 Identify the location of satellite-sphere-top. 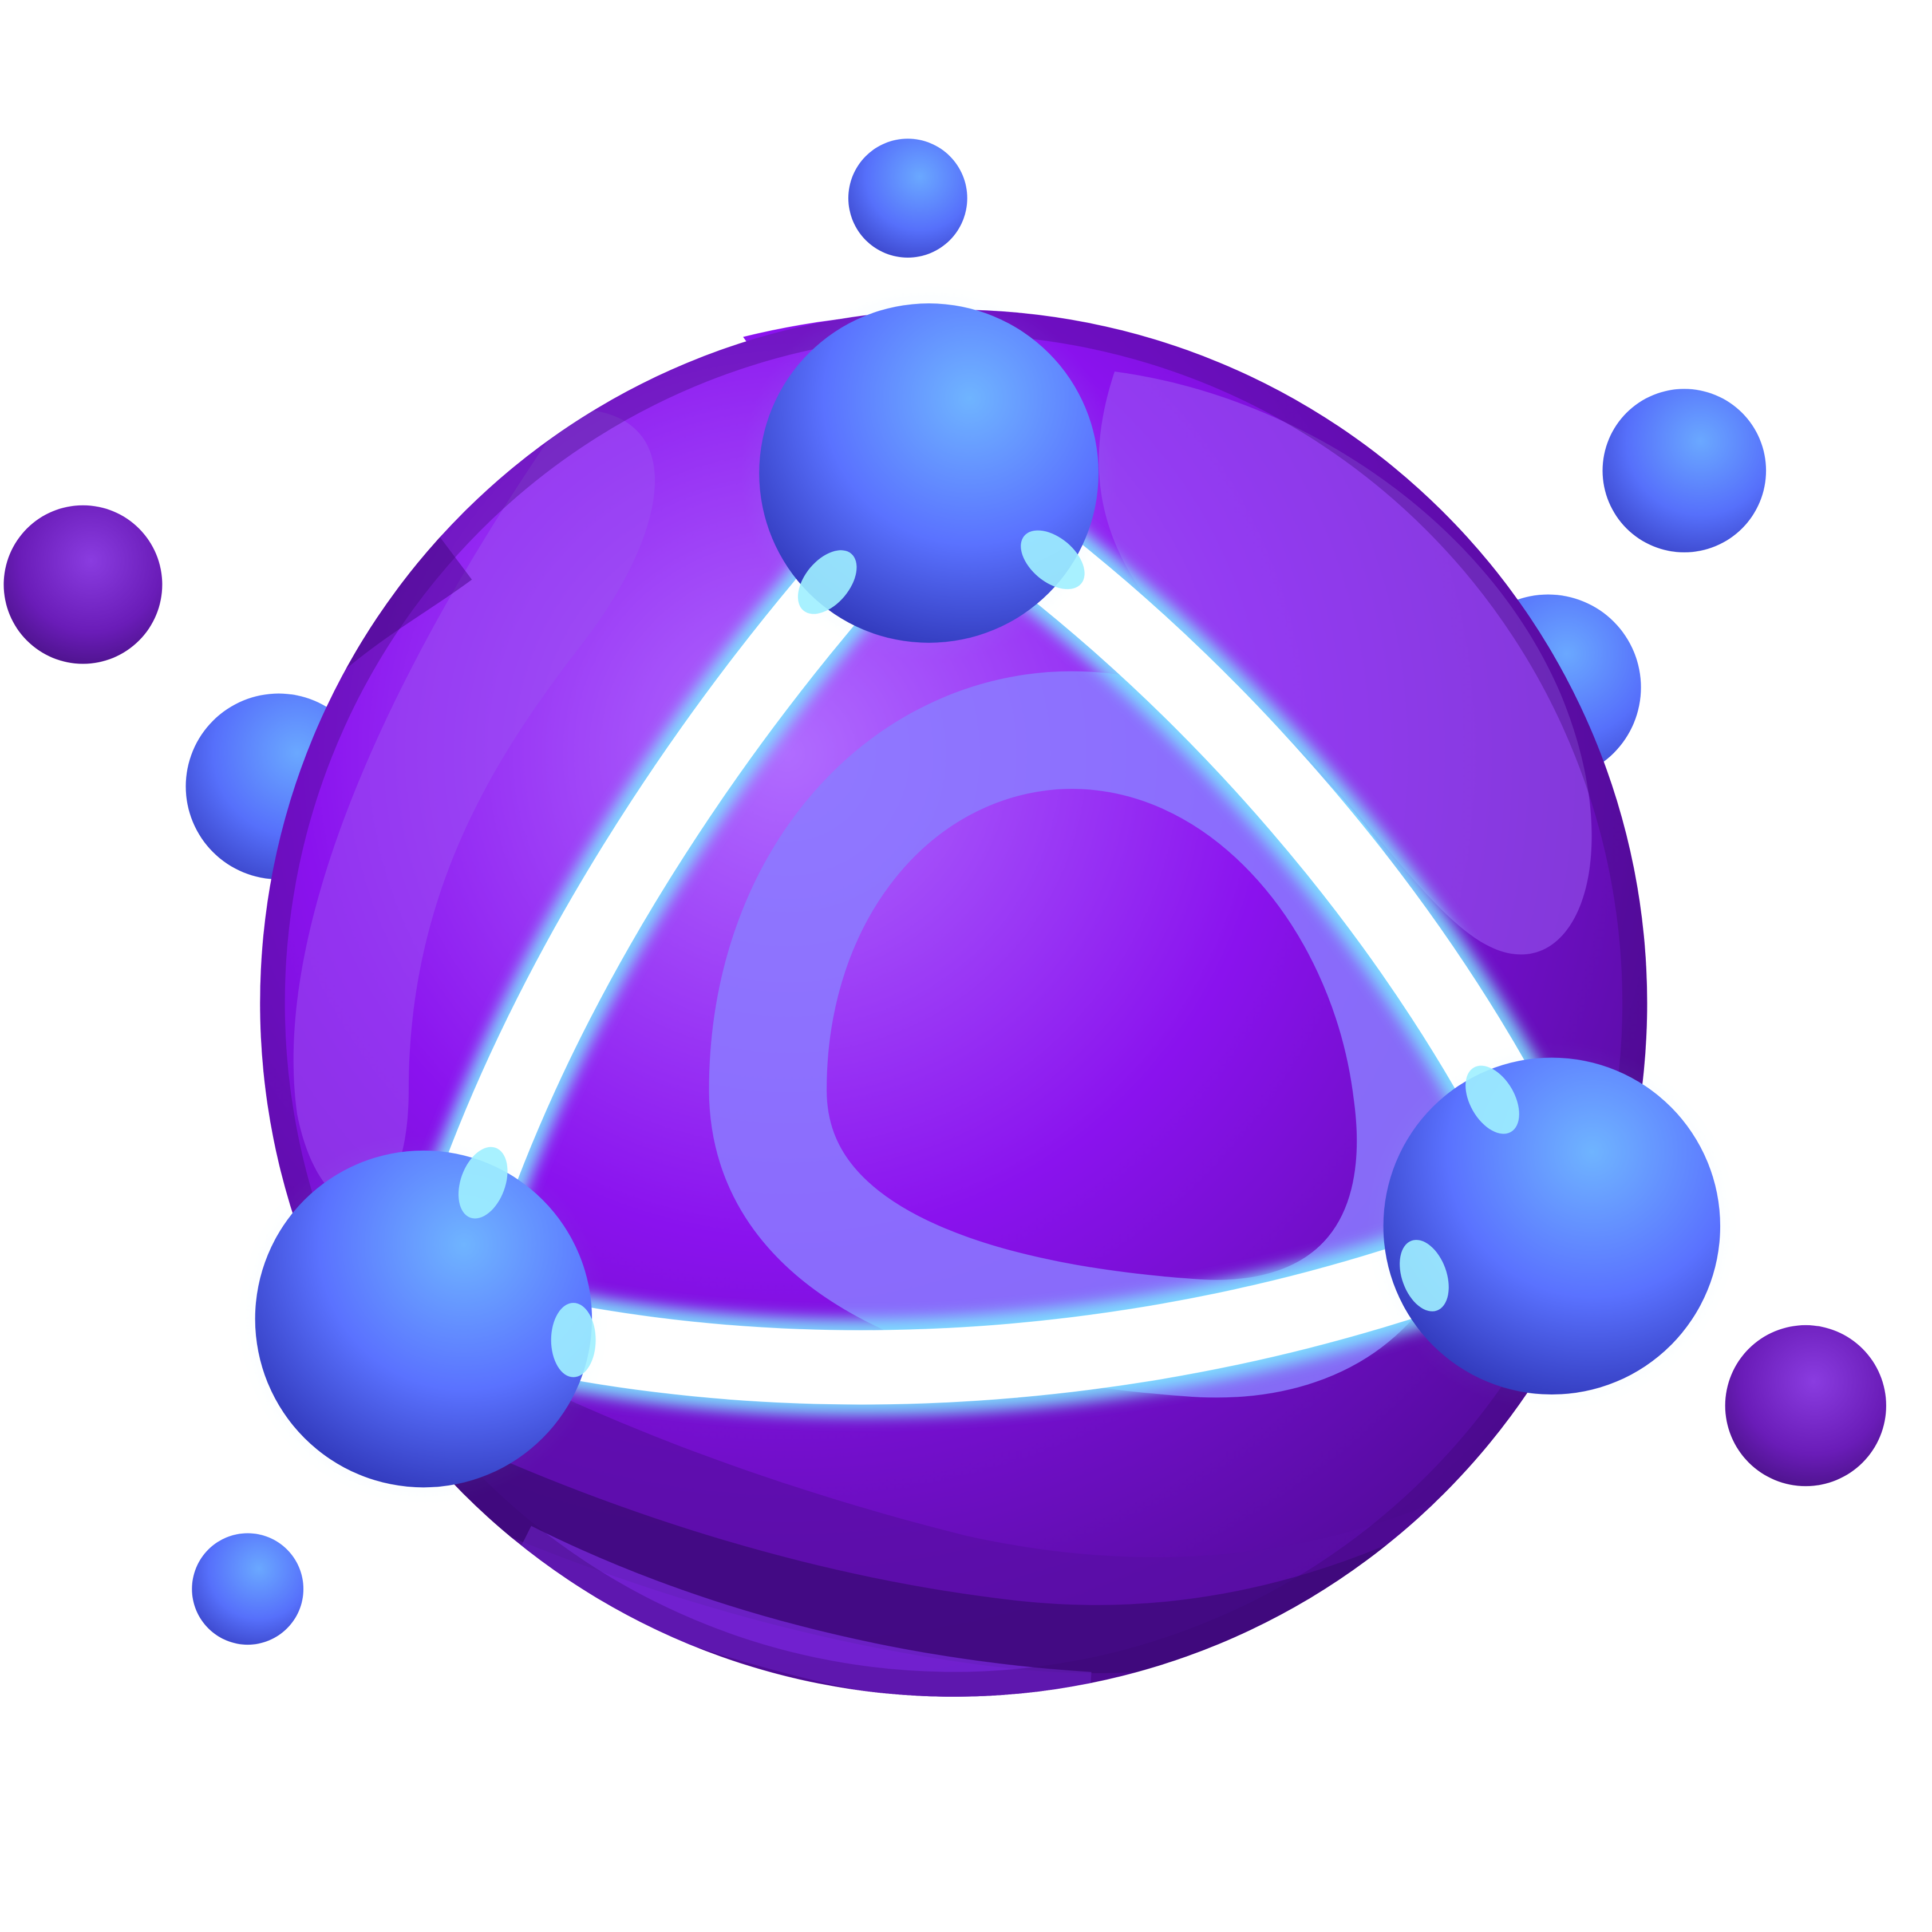
(907, 198).